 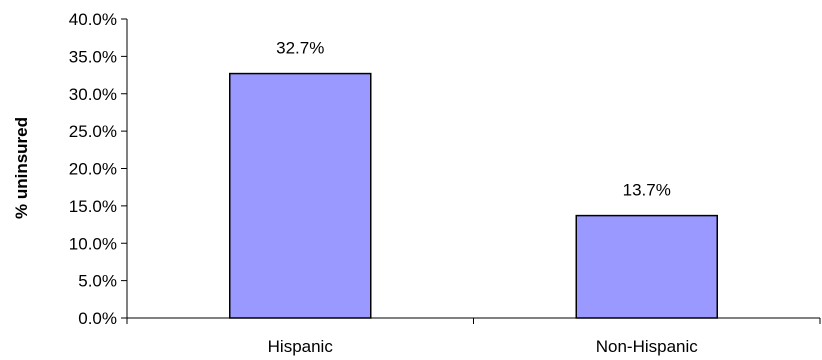 What do you see at coordinates (301, 346) in the screenshot?
I see `x-category-label: Hispanic` at bounding box center [301, 346].